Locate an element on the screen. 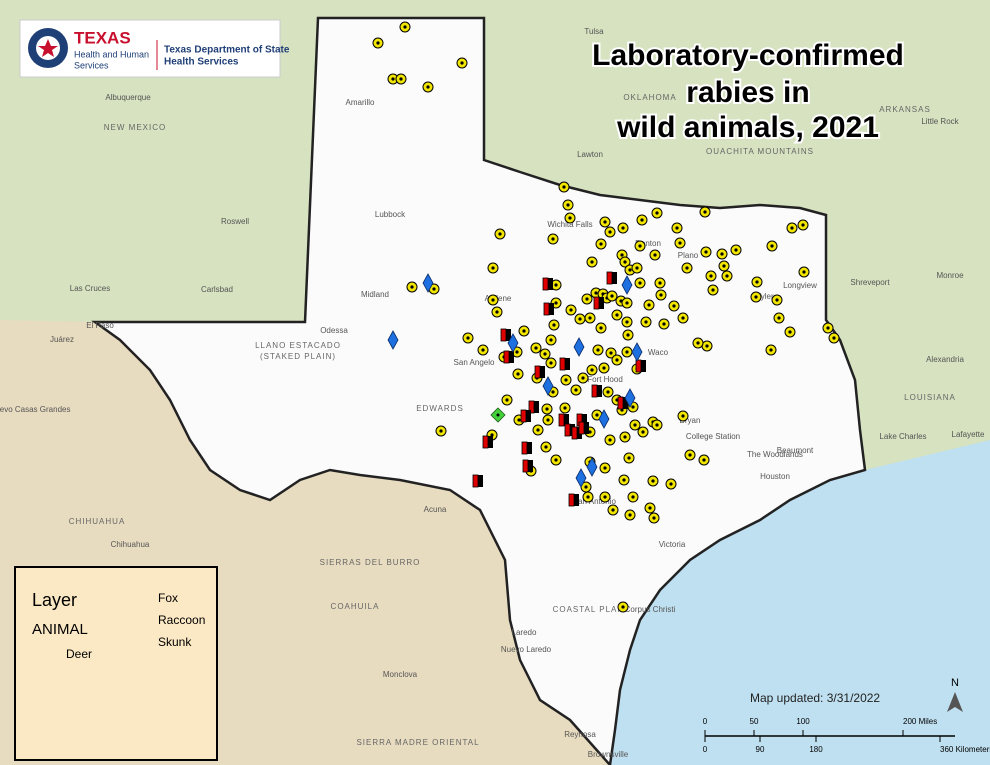 This screenshot has height=765, width=990. scale-label: 200 Miles is located at coordinates (920, 721).